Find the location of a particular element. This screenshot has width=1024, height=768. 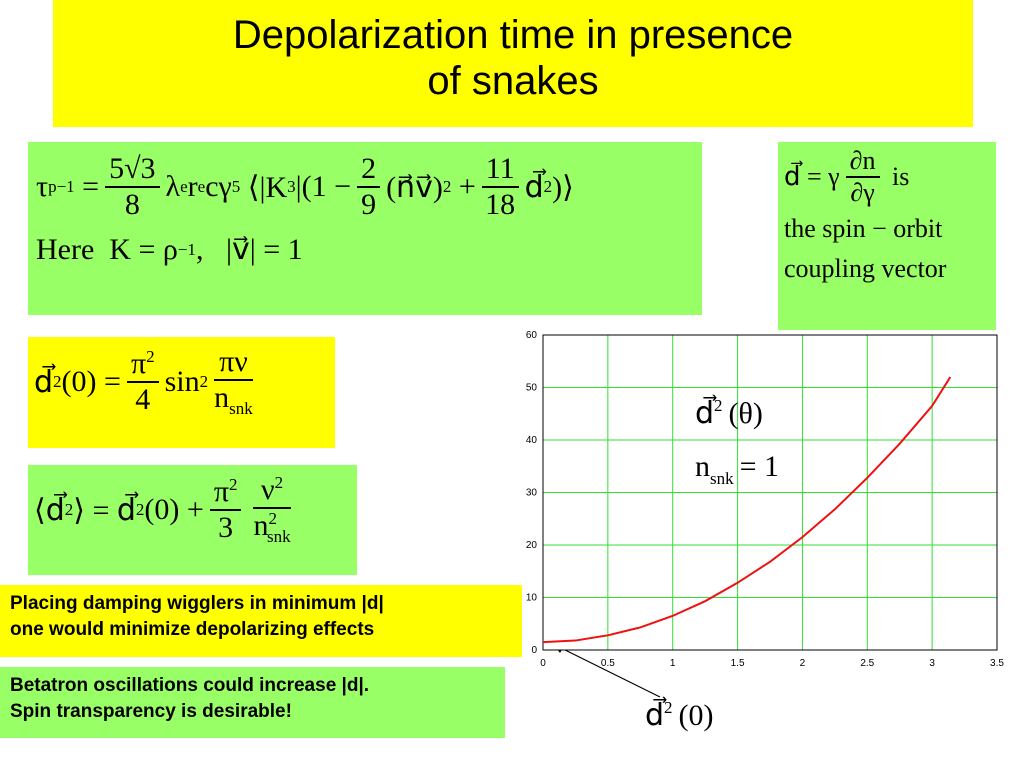

t: ν is located at coordinates (268, 489).